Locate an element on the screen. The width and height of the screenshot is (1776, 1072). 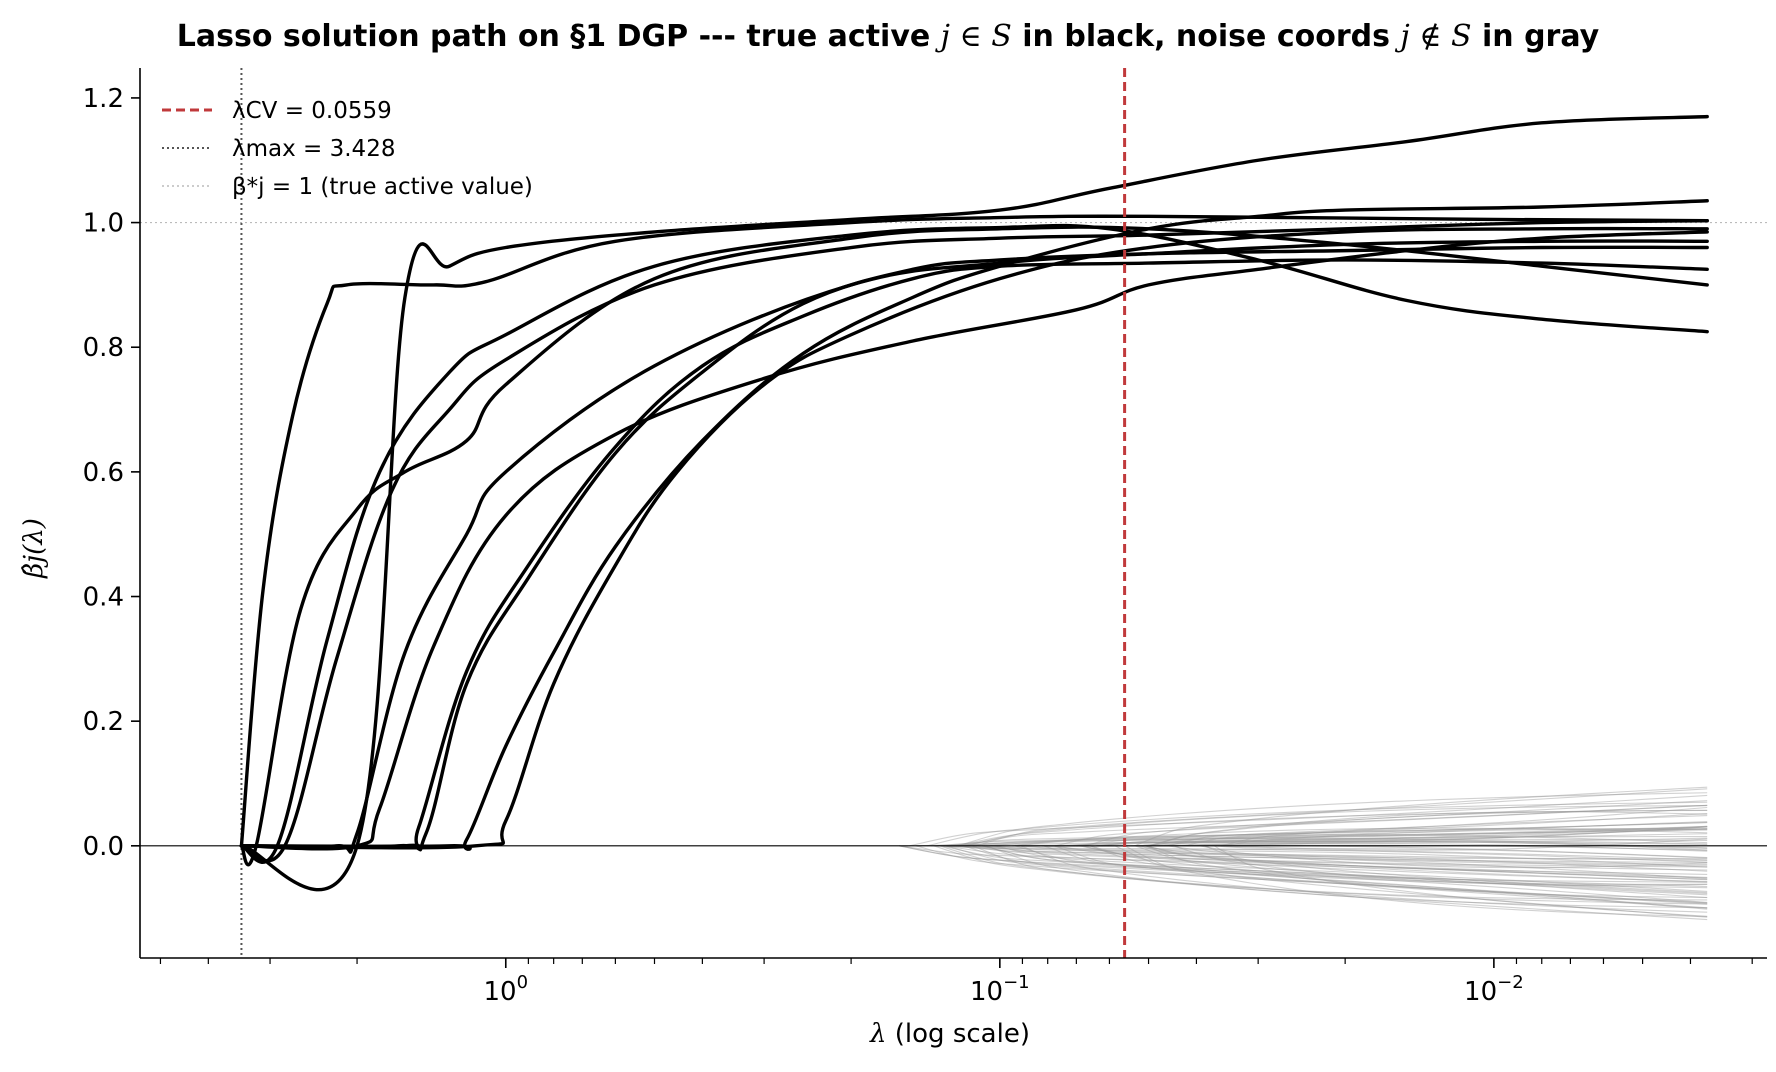
y-tick-label: 1.0 is located at coordinates (103, 224).